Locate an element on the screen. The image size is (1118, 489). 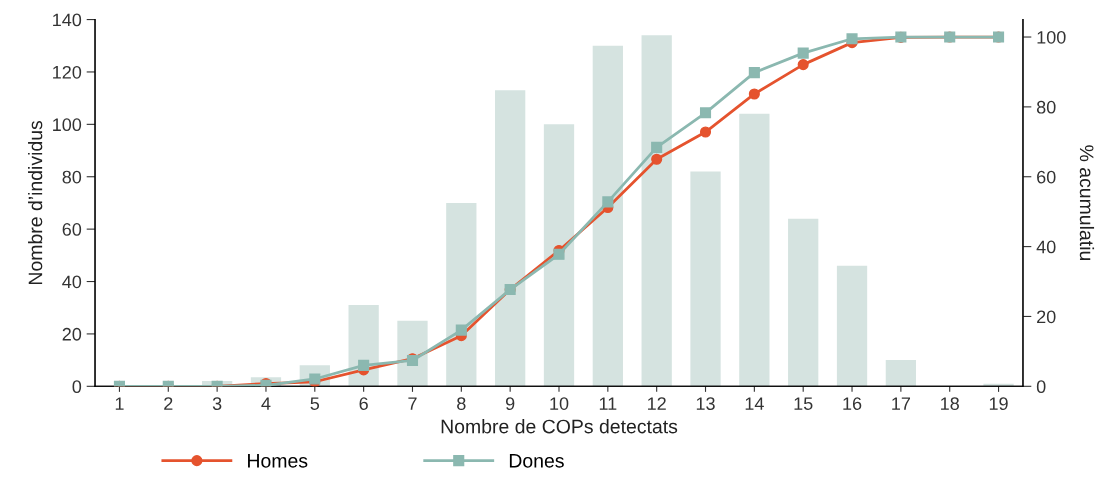
y2-tick-label: 80 is located at coordinates (1046, 107).